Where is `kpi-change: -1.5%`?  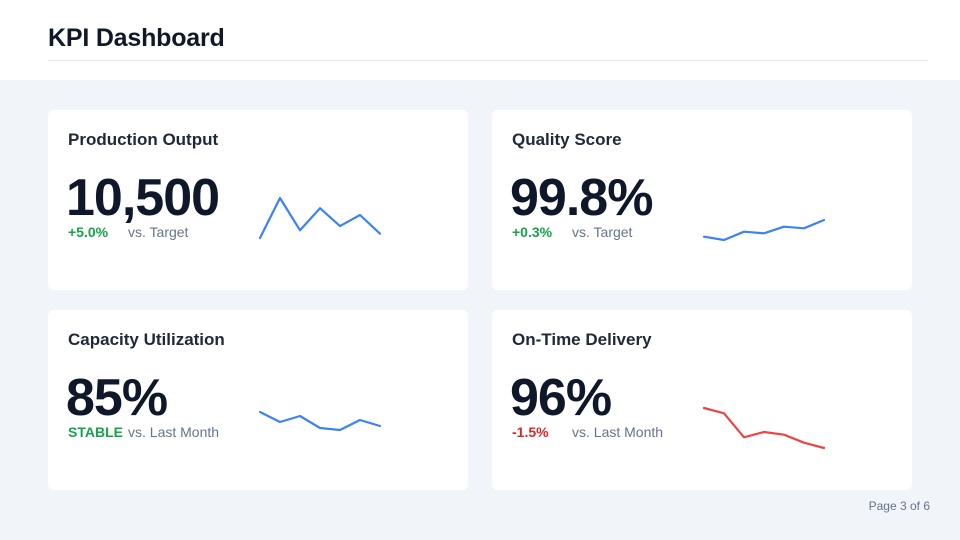 kpi-change: -1.5% is located at coordinates (530, 432).